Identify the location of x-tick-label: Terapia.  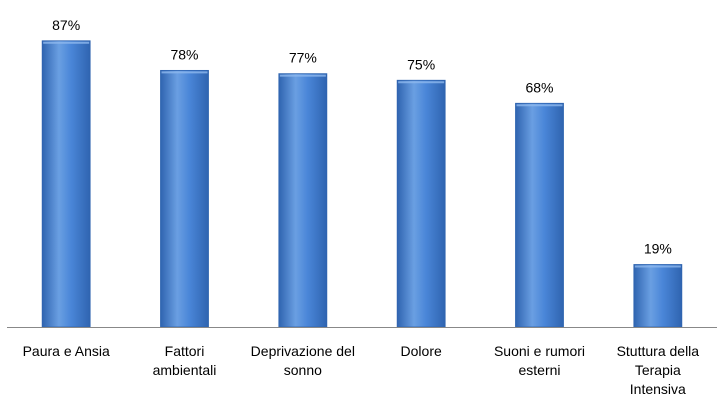
(658, 370).